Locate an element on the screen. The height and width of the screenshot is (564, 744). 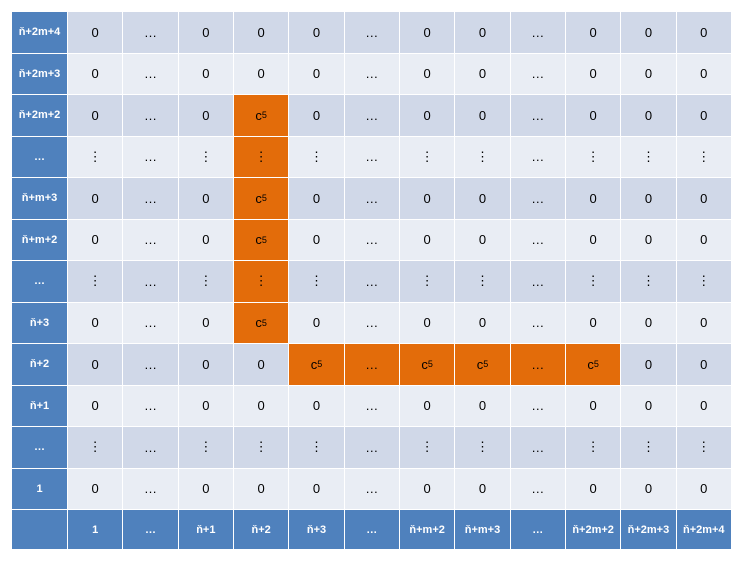
column-label: 1 is located at coordinates (96, 530).